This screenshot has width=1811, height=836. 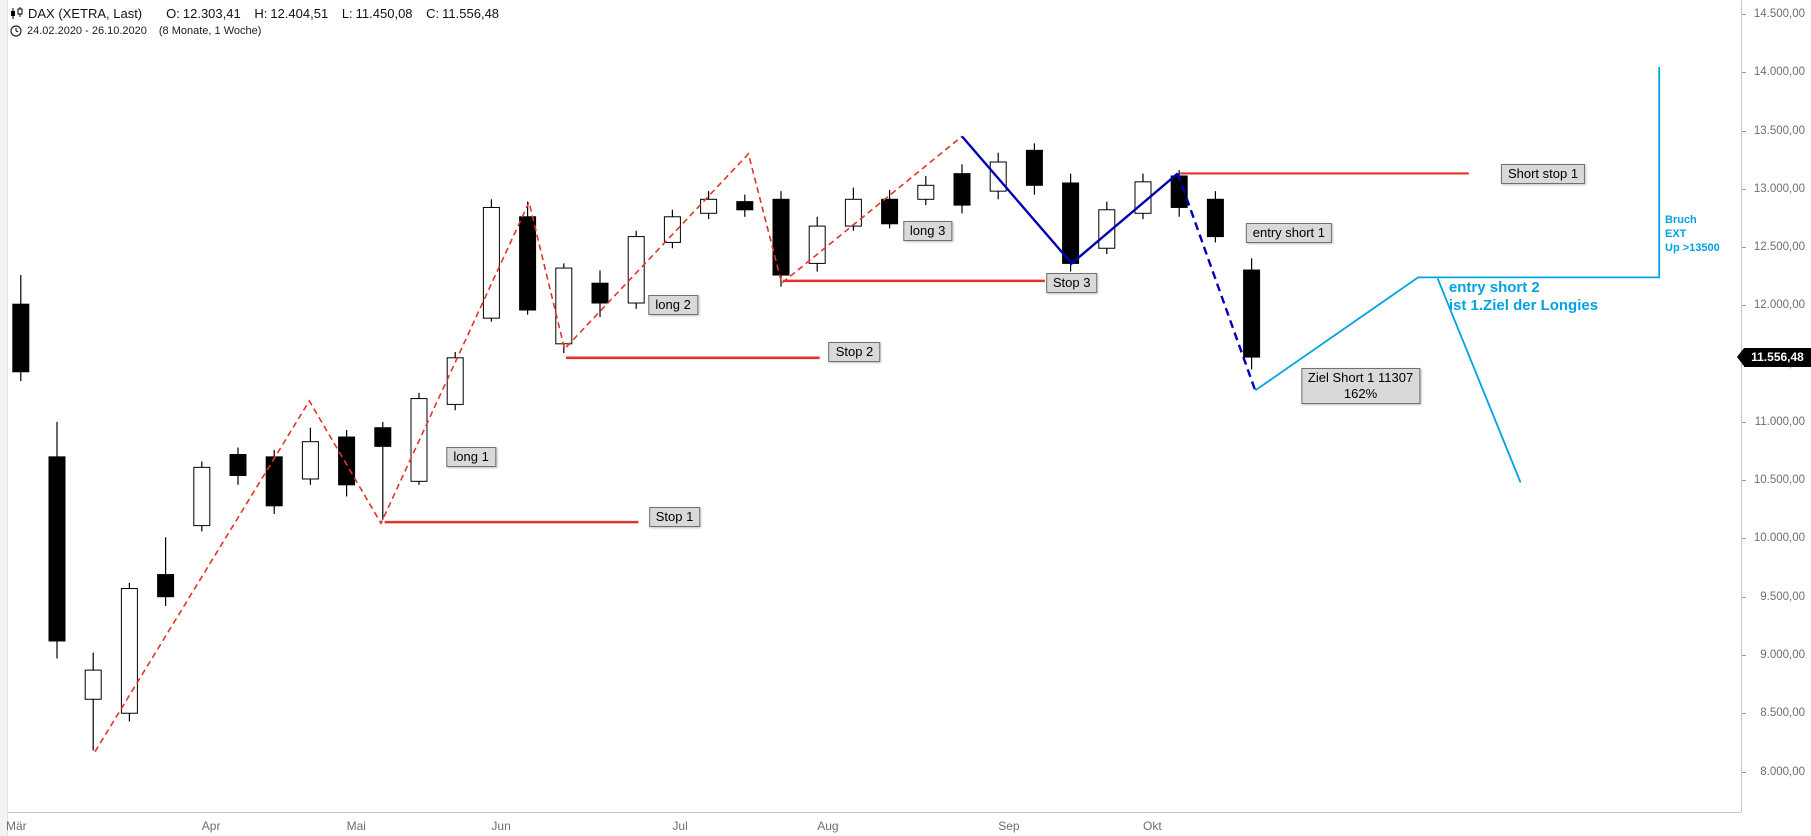 I want to click on price-axis-label: 11.000,00, so click(x=1779, y=421).